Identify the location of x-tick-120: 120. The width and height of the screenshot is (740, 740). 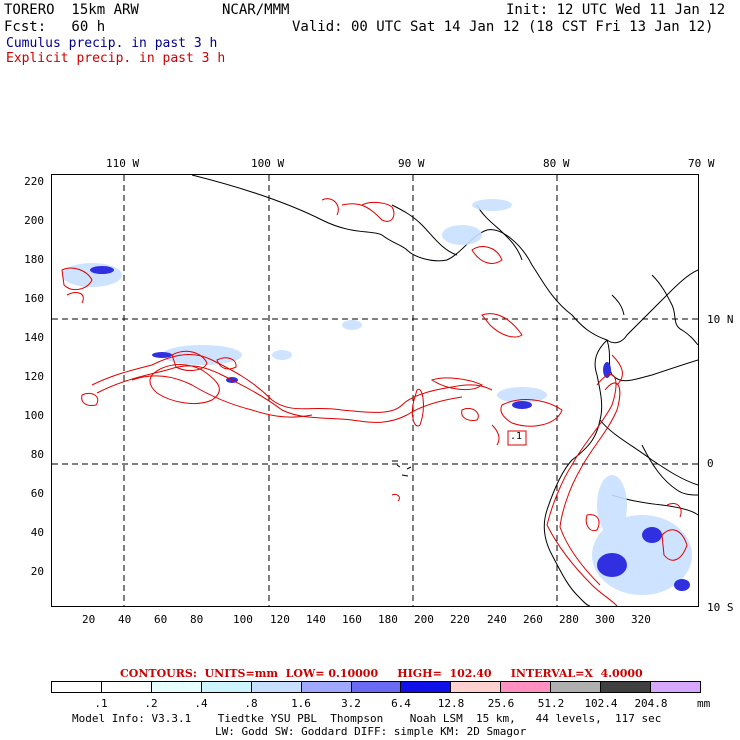
(280, 619).